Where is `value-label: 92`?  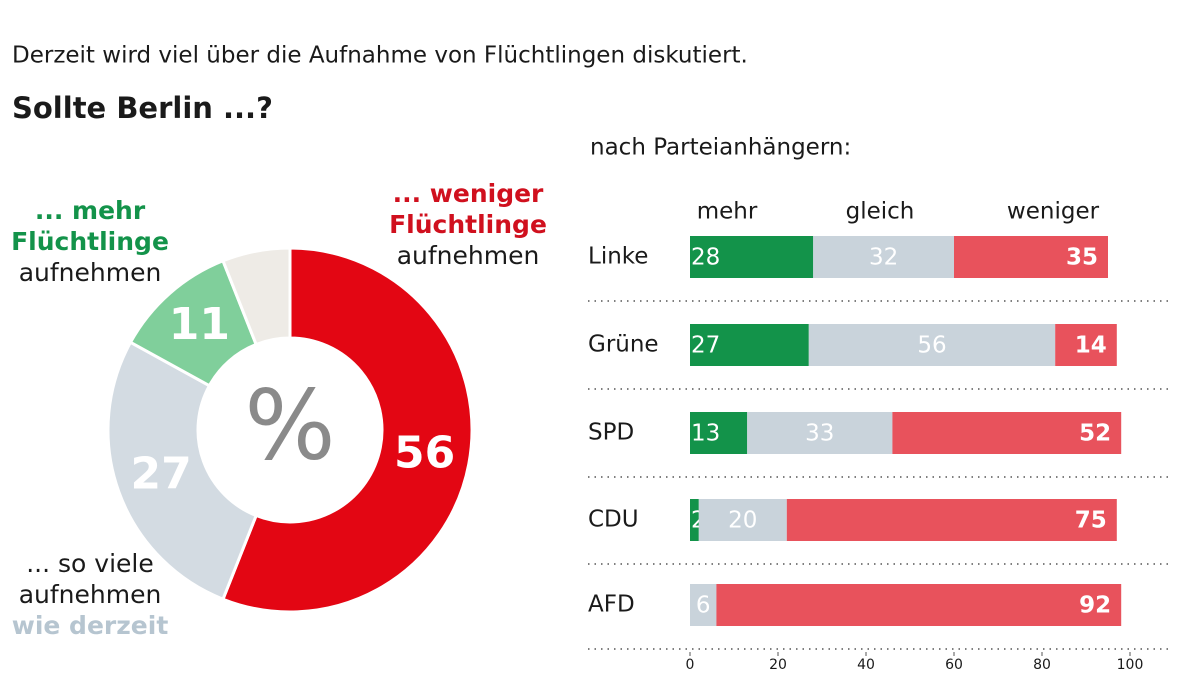
value-label: 92 is located at coordinates (1095, 606).